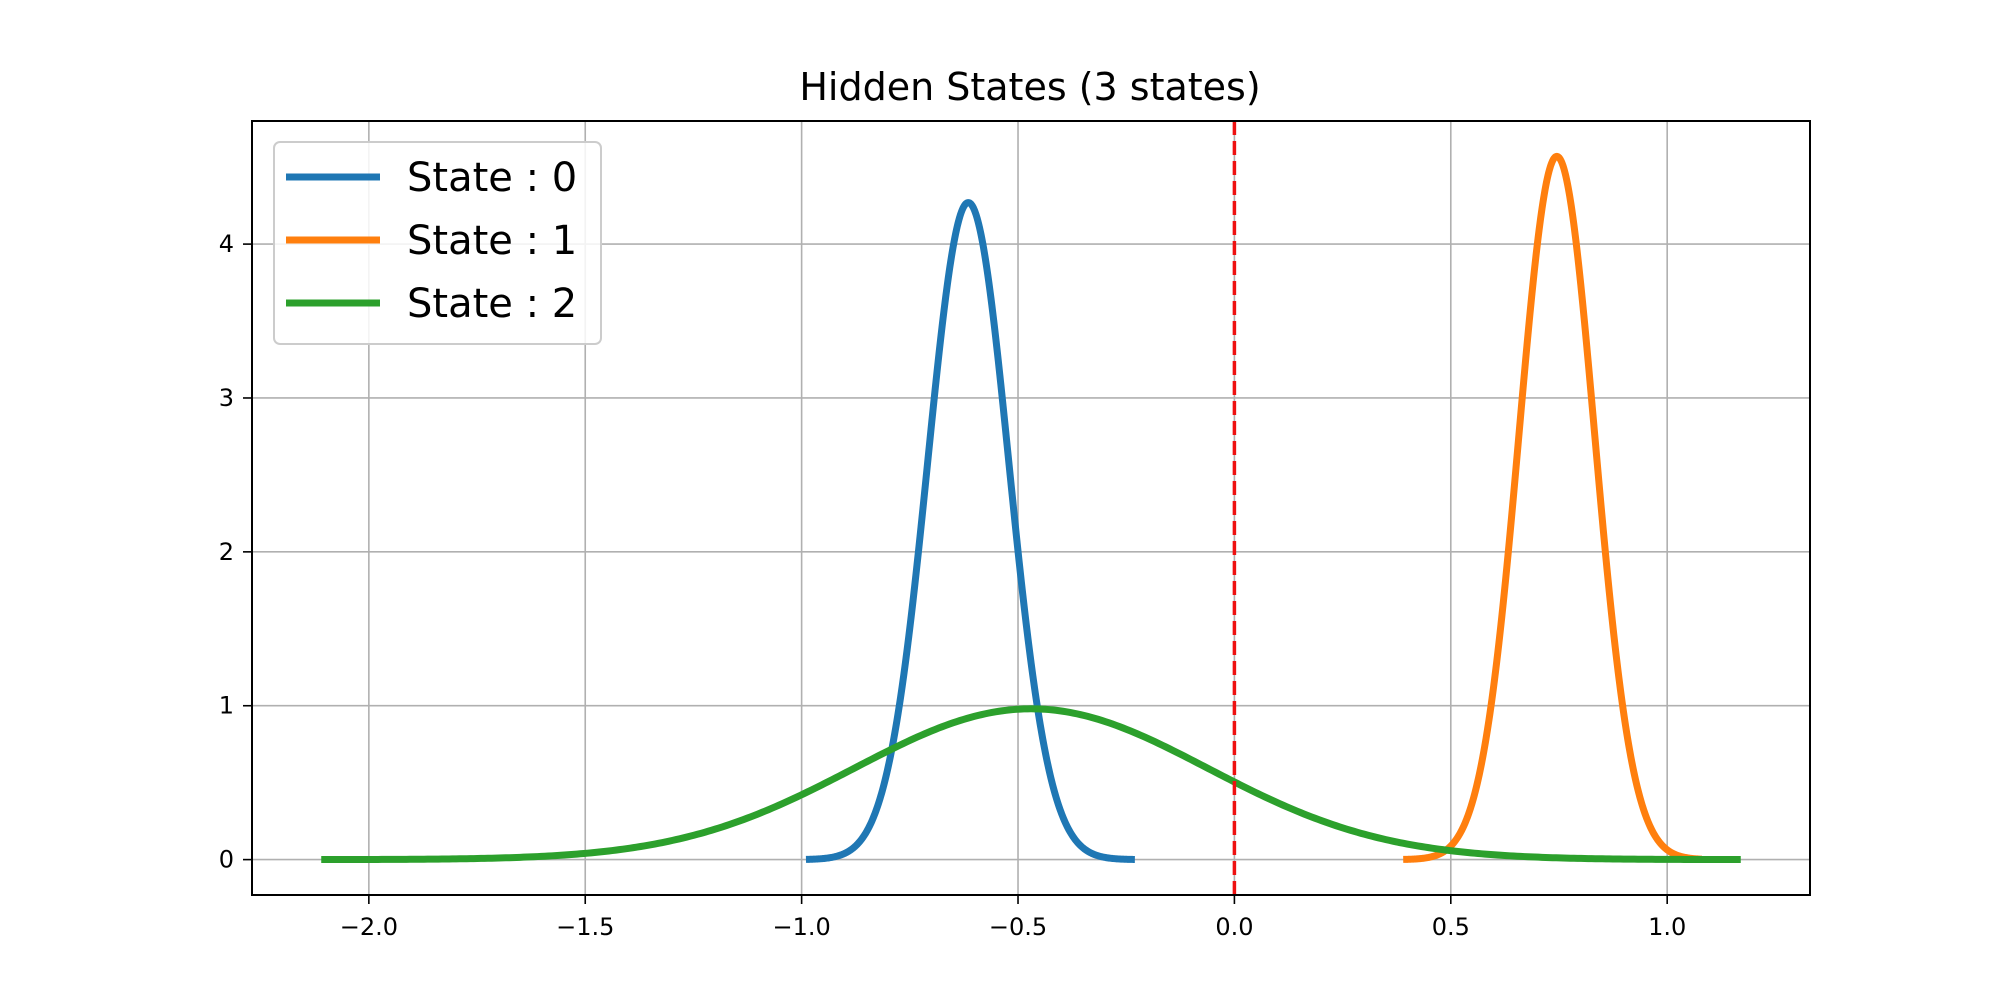 This screenshot has width=2000, height=1000. Describe the element at coordinates (492, 241) in the screenshot. I see `legend-label-state-1: State : 1` at that location.